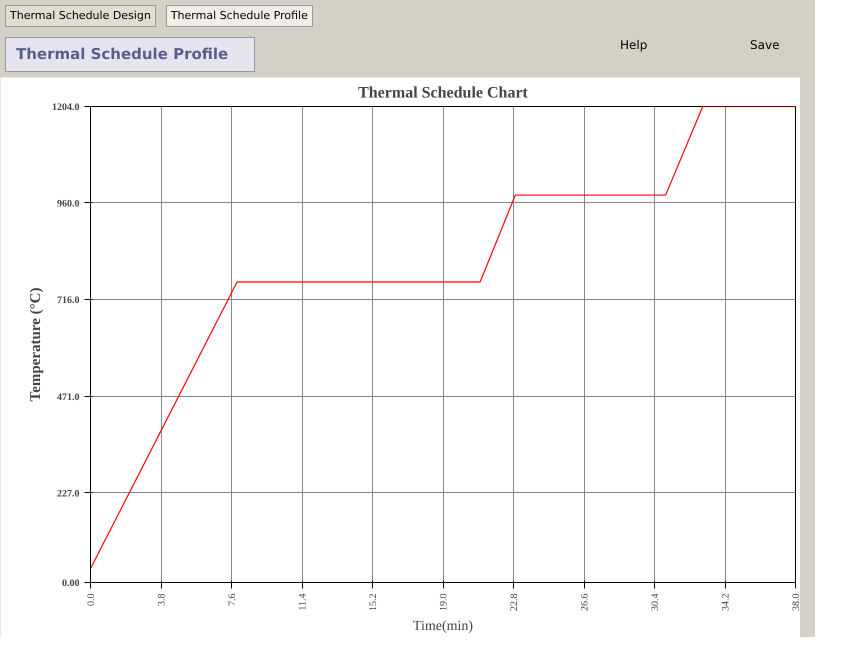 The width and height of the screenshot is (858, 665). I want to click on x-tick-label: 22.8, so click(514, 603).